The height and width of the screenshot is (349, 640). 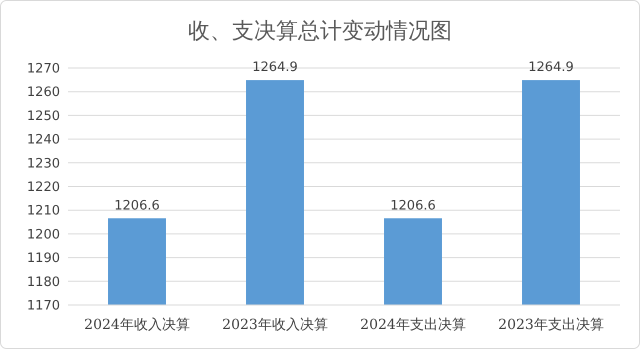 I want to click on x-tick-label: 2024年收入决算, so click(x=137, y=325).